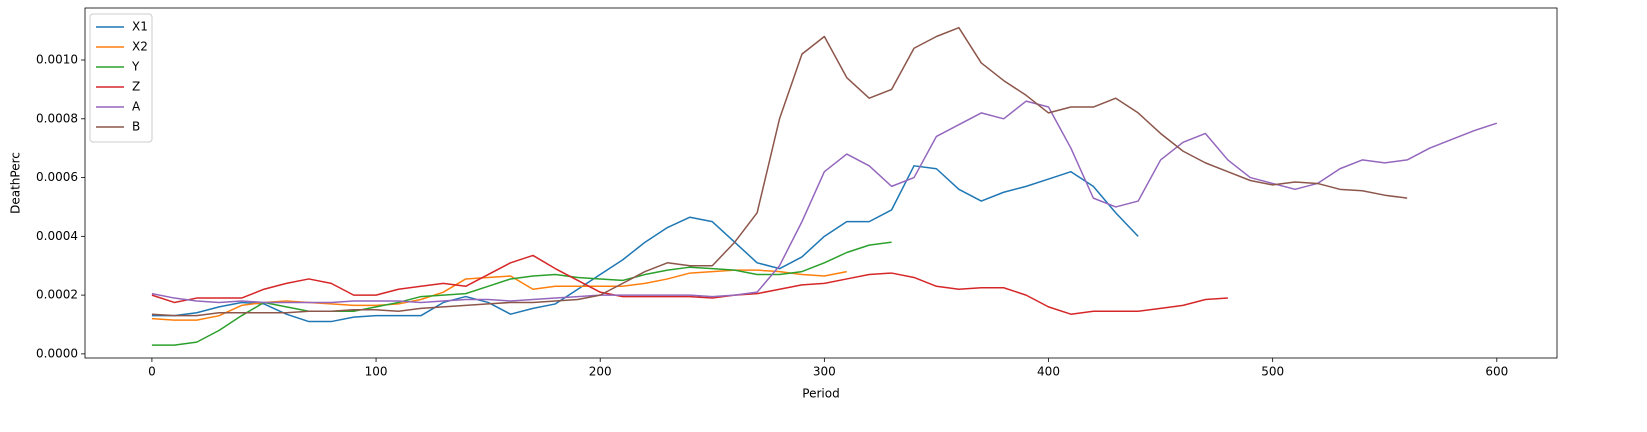 Image resolution: width=1647 pixels, height=432 pixels. Describe the element at coordinates (1496, 372) in the screenshot. I see `x-tick-label: 600` at that location.